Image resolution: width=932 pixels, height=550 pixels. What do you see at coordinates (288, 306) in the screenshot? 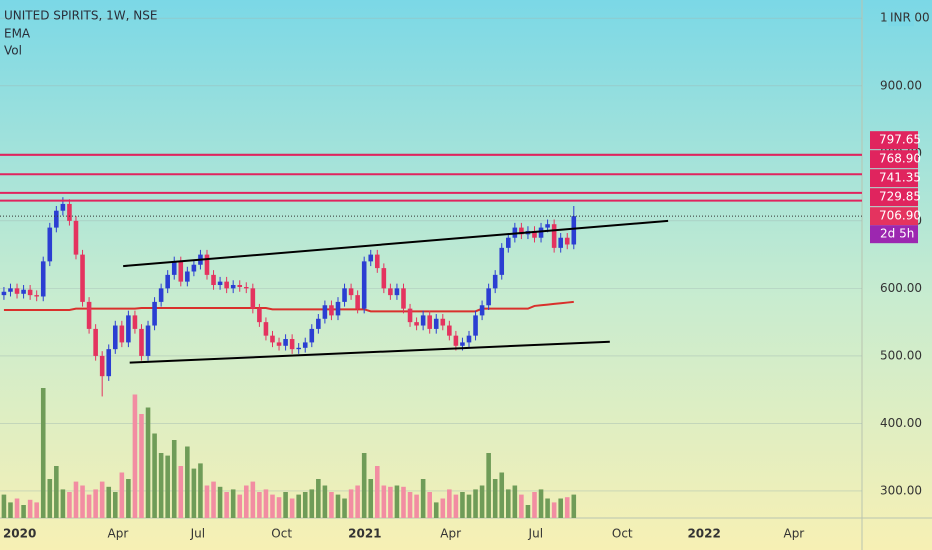
I see `ema-line` at bounding box center [288, 306].